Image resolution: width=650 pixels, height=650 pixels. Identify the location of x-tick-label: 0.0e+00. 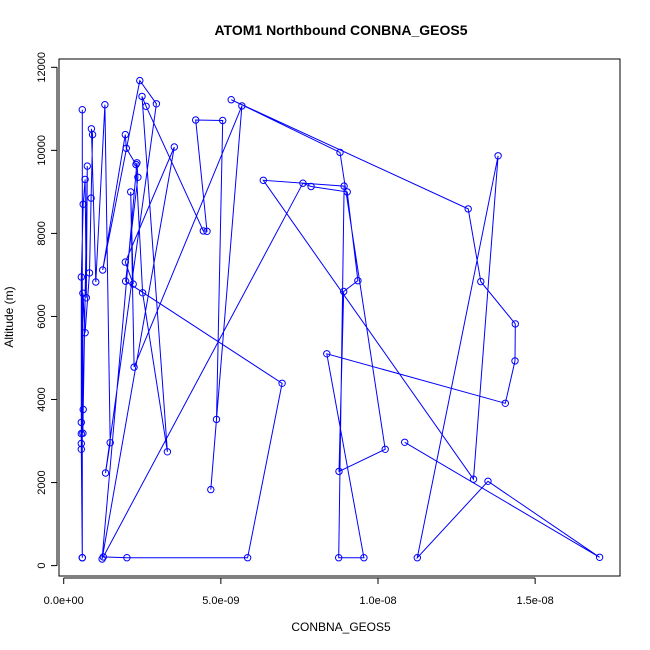
(64, 601).